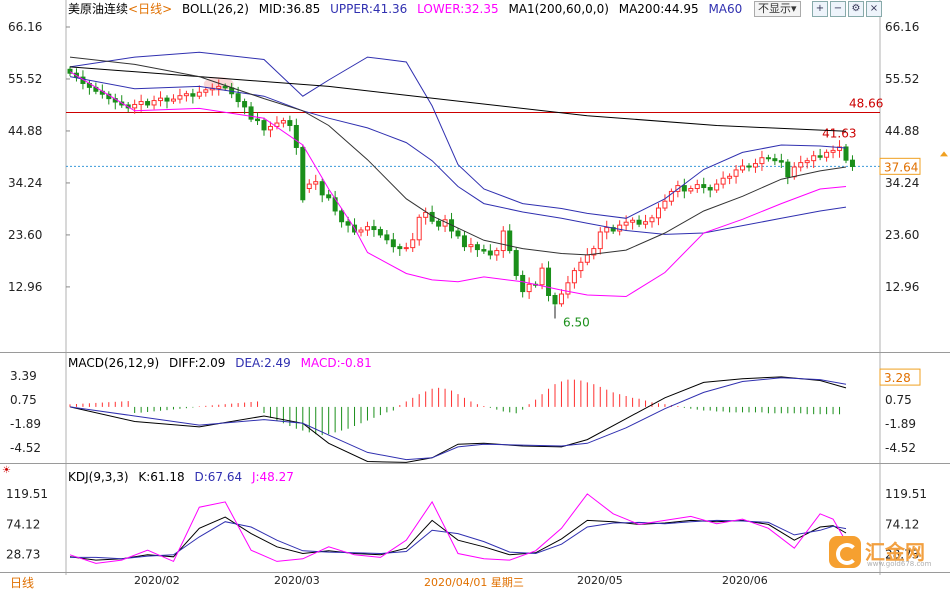 The height and width of the screenshot is (591, 950). I want to click on watermark-url: www.gold678.com, so click(899, 564).